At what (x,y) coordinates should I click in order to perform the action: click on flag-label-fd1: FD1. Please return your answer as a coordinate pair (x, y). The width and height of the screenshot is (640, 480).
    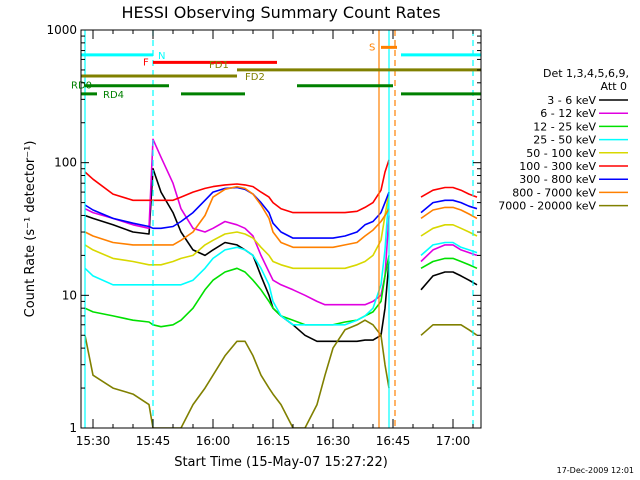
    Looking at the image, I should click on (219, 65).